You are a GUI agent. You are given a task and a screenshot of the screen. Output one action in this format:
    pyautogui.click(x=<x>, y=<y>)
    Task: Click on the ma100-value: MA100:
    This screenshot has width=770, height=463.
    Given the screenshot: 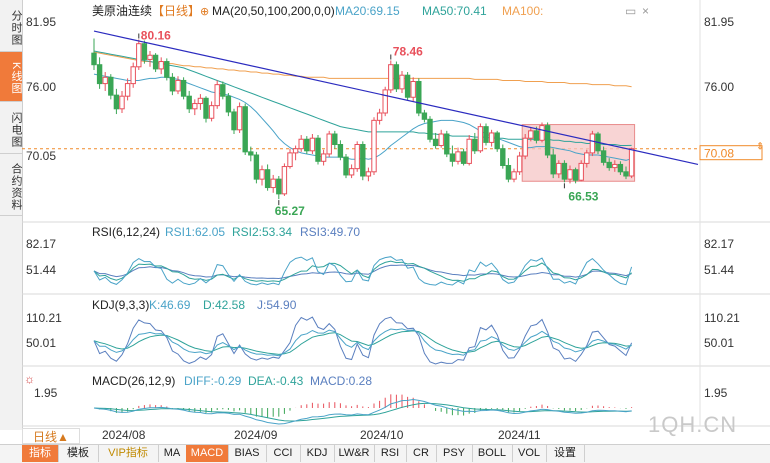 What is the action you would take?
    pyautogui.click(x=522, y=11)
    